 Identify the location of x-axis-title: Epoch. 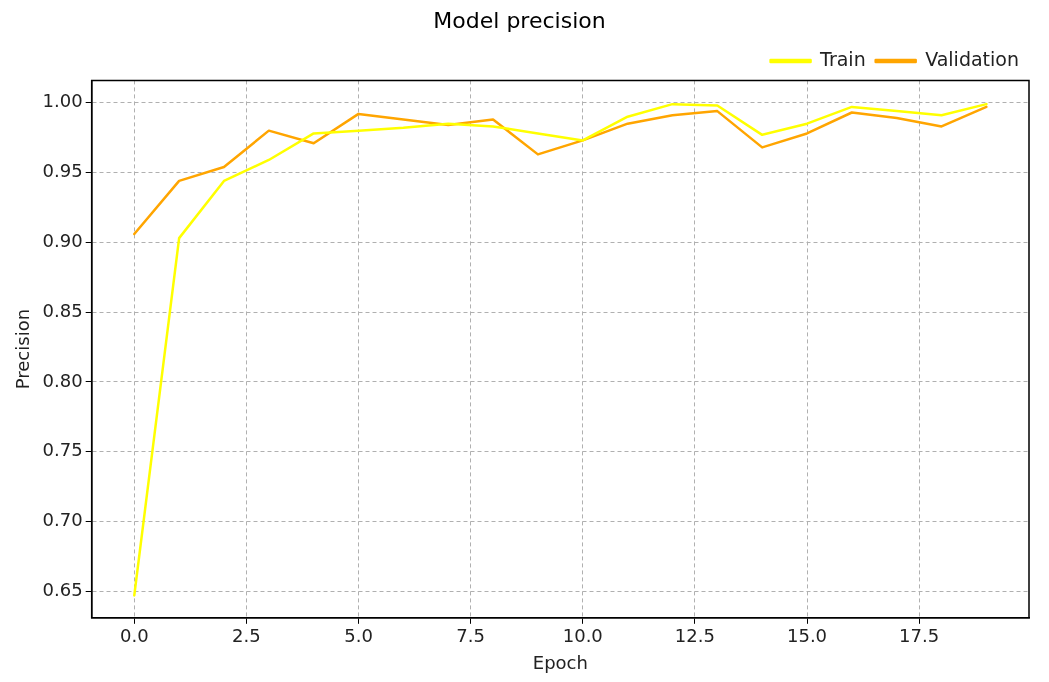
(560, 662).